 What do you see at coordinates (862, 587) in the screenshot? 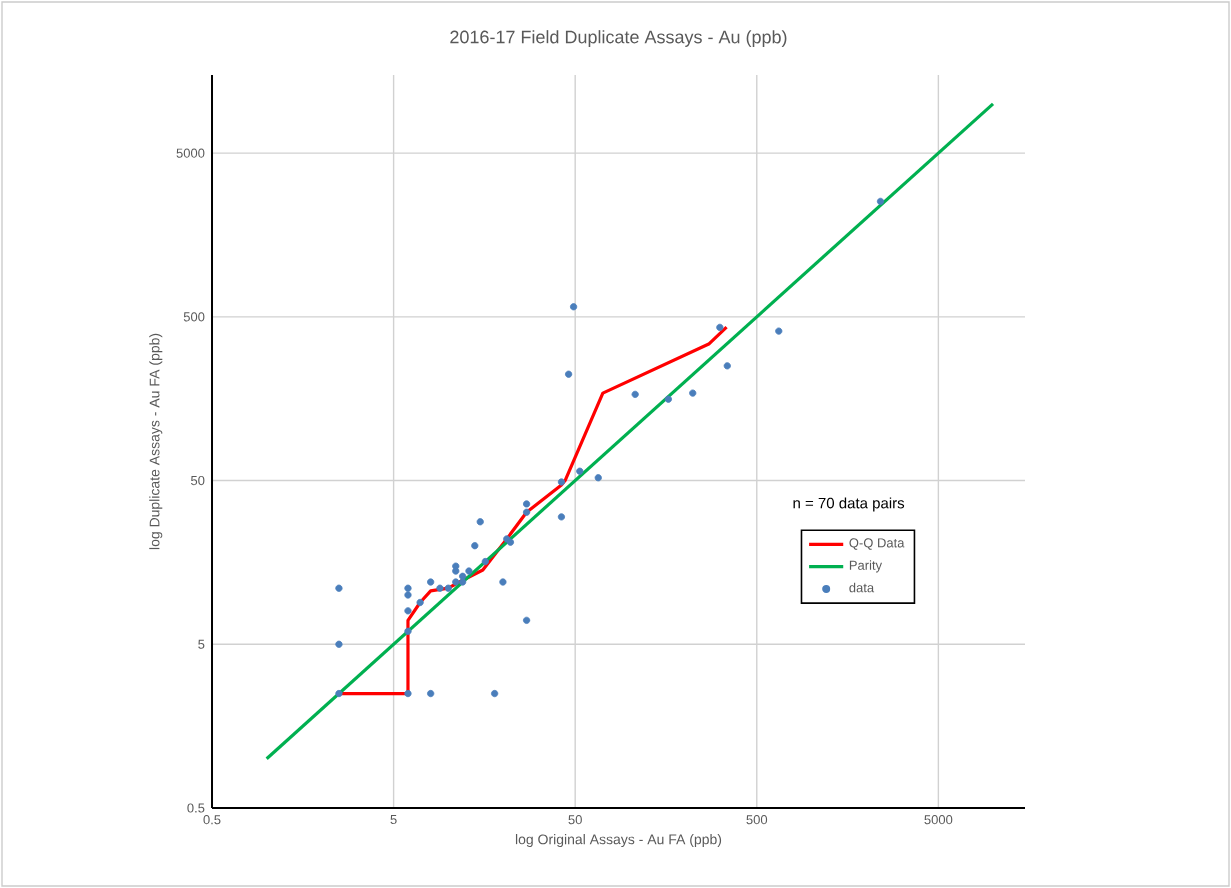
I see `legend-label: data` at bounding box center [862, 587].